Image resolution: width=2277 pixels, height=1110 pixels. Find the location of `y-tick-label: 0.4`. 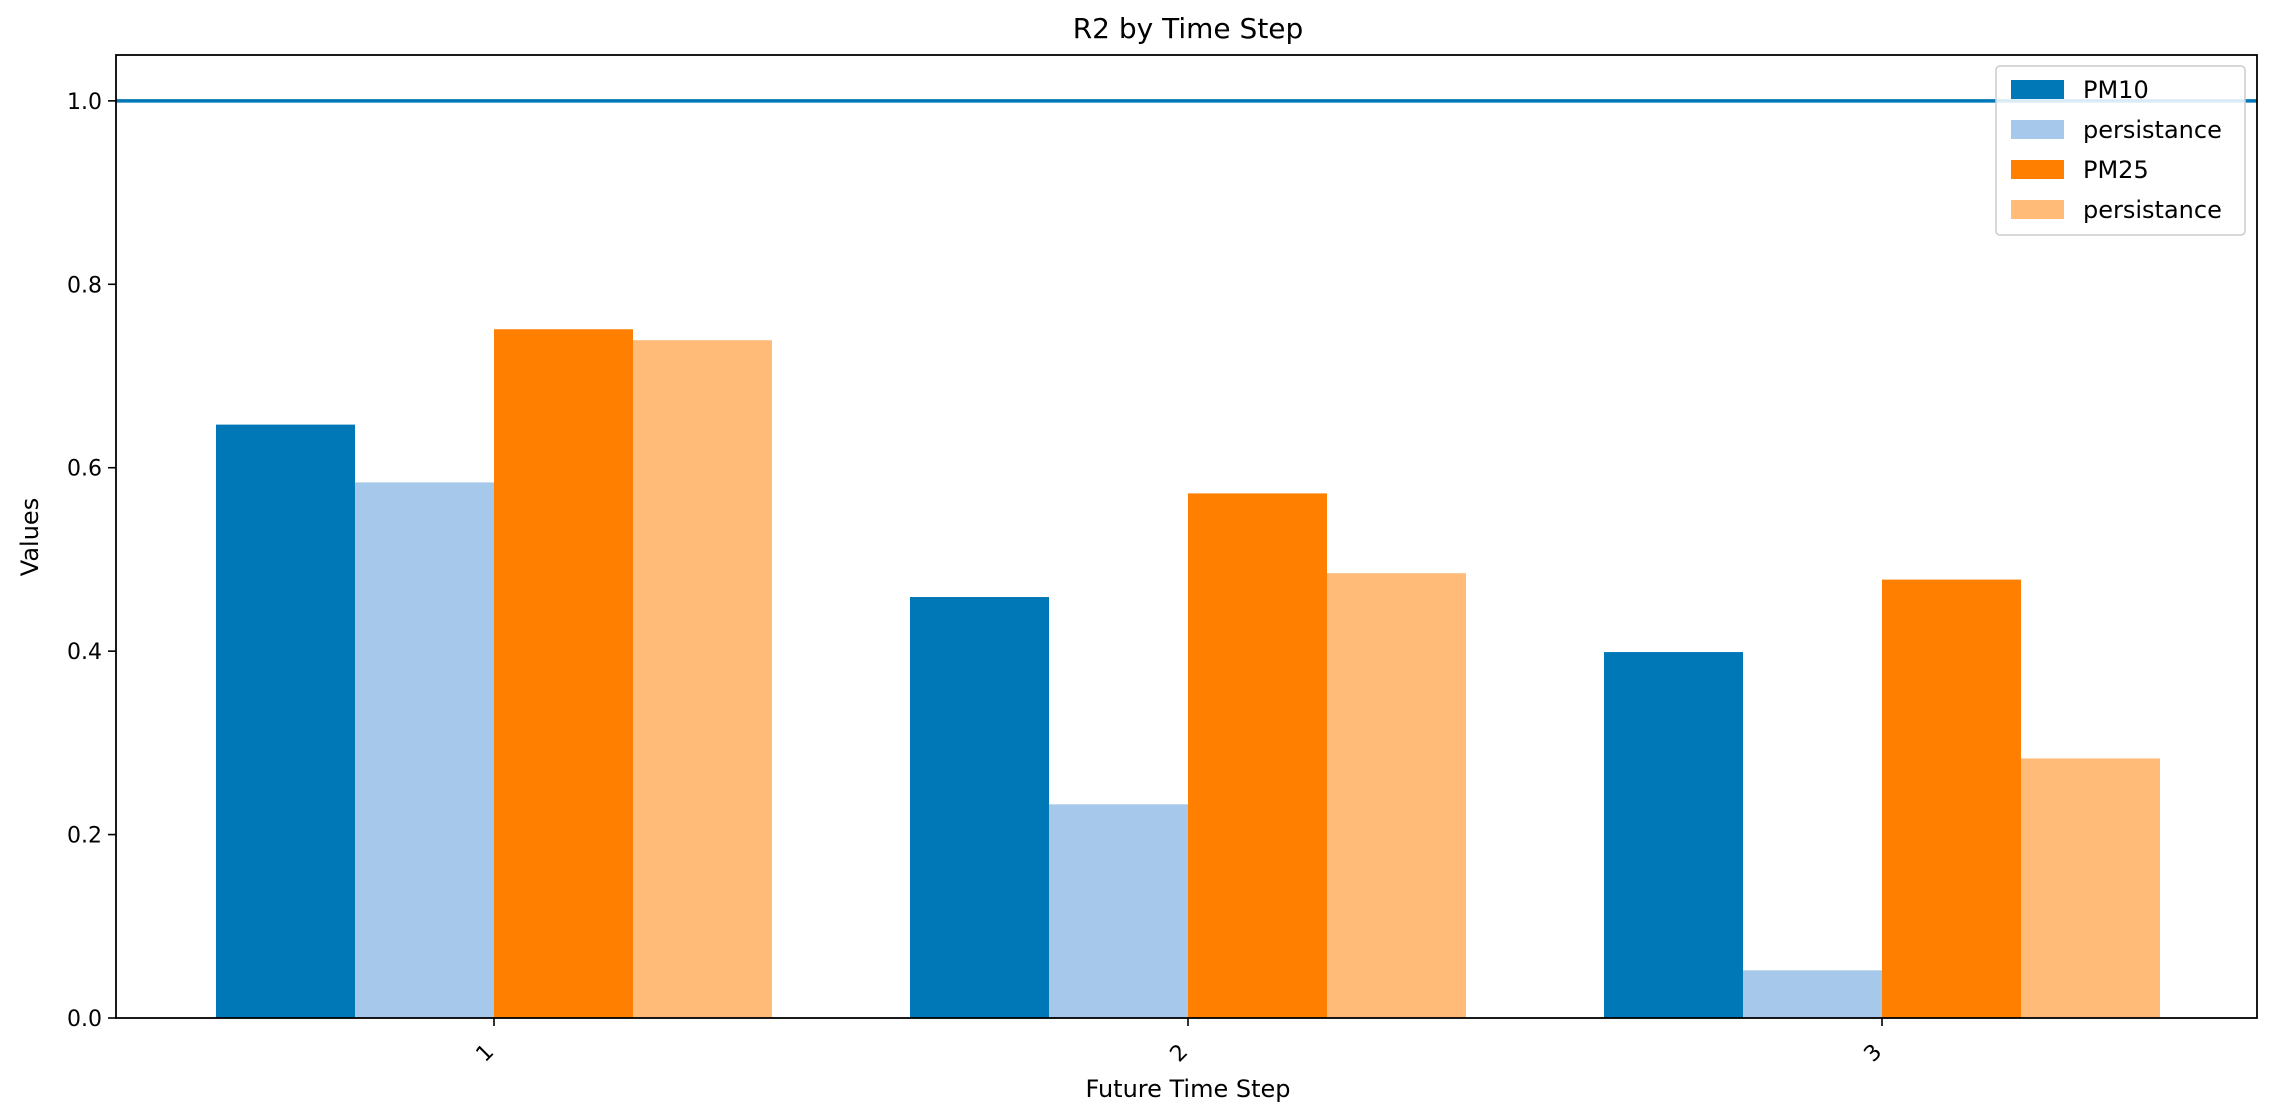

y-tick-label: 0.4 is located at coordinates (84, 652).